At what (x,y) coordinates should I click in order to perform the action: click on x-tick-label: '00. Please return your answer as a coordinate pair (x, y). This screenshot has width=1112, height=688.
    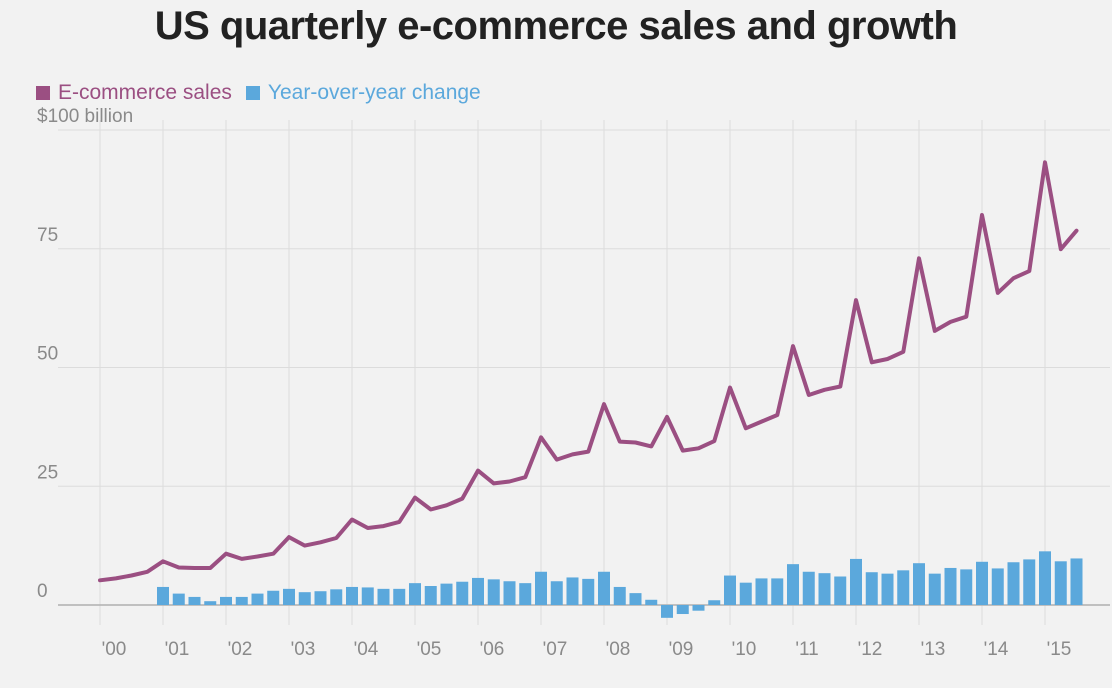
    Looking at the image, I should click on (114, 649).